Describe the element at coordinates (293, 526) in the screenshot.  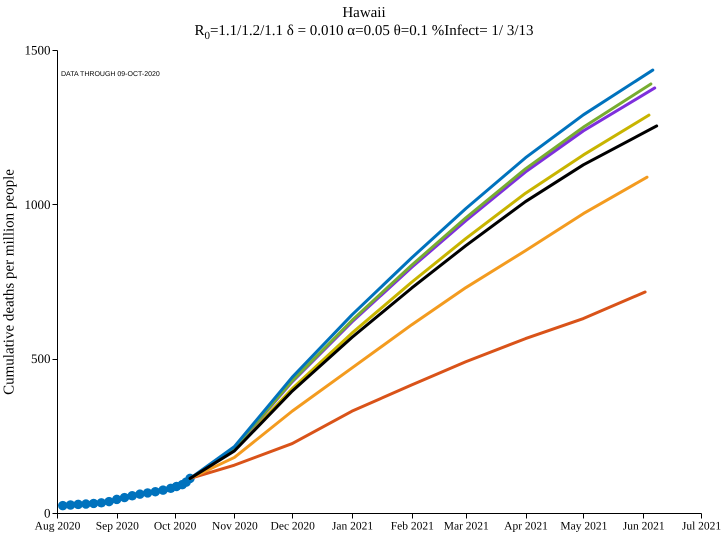
I see `x-tick-label: Dec 2020` at that location.